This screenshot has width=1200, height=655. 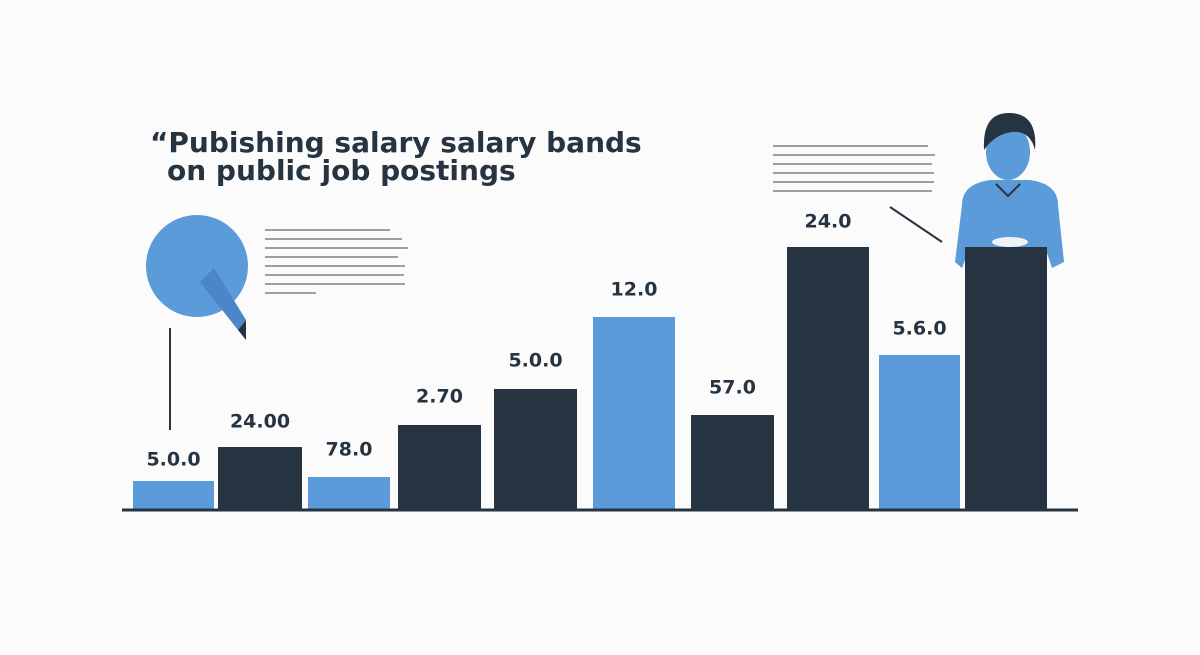 I want to click on bar-label: 24.0, so click(x=828, y=222).